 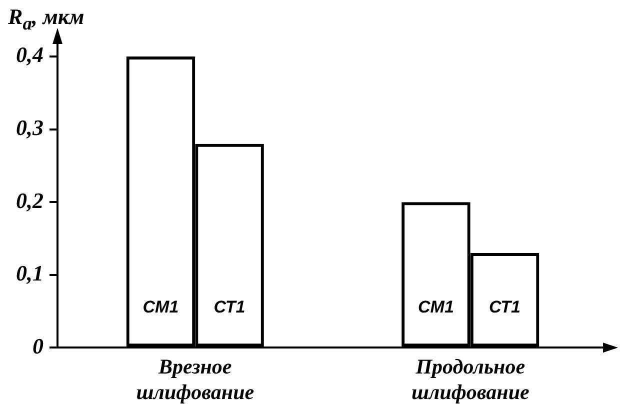 What do you see at coordinates (436, 306) in the screenshot?
I see `text: СМ1` at bounding box center [436, 306].